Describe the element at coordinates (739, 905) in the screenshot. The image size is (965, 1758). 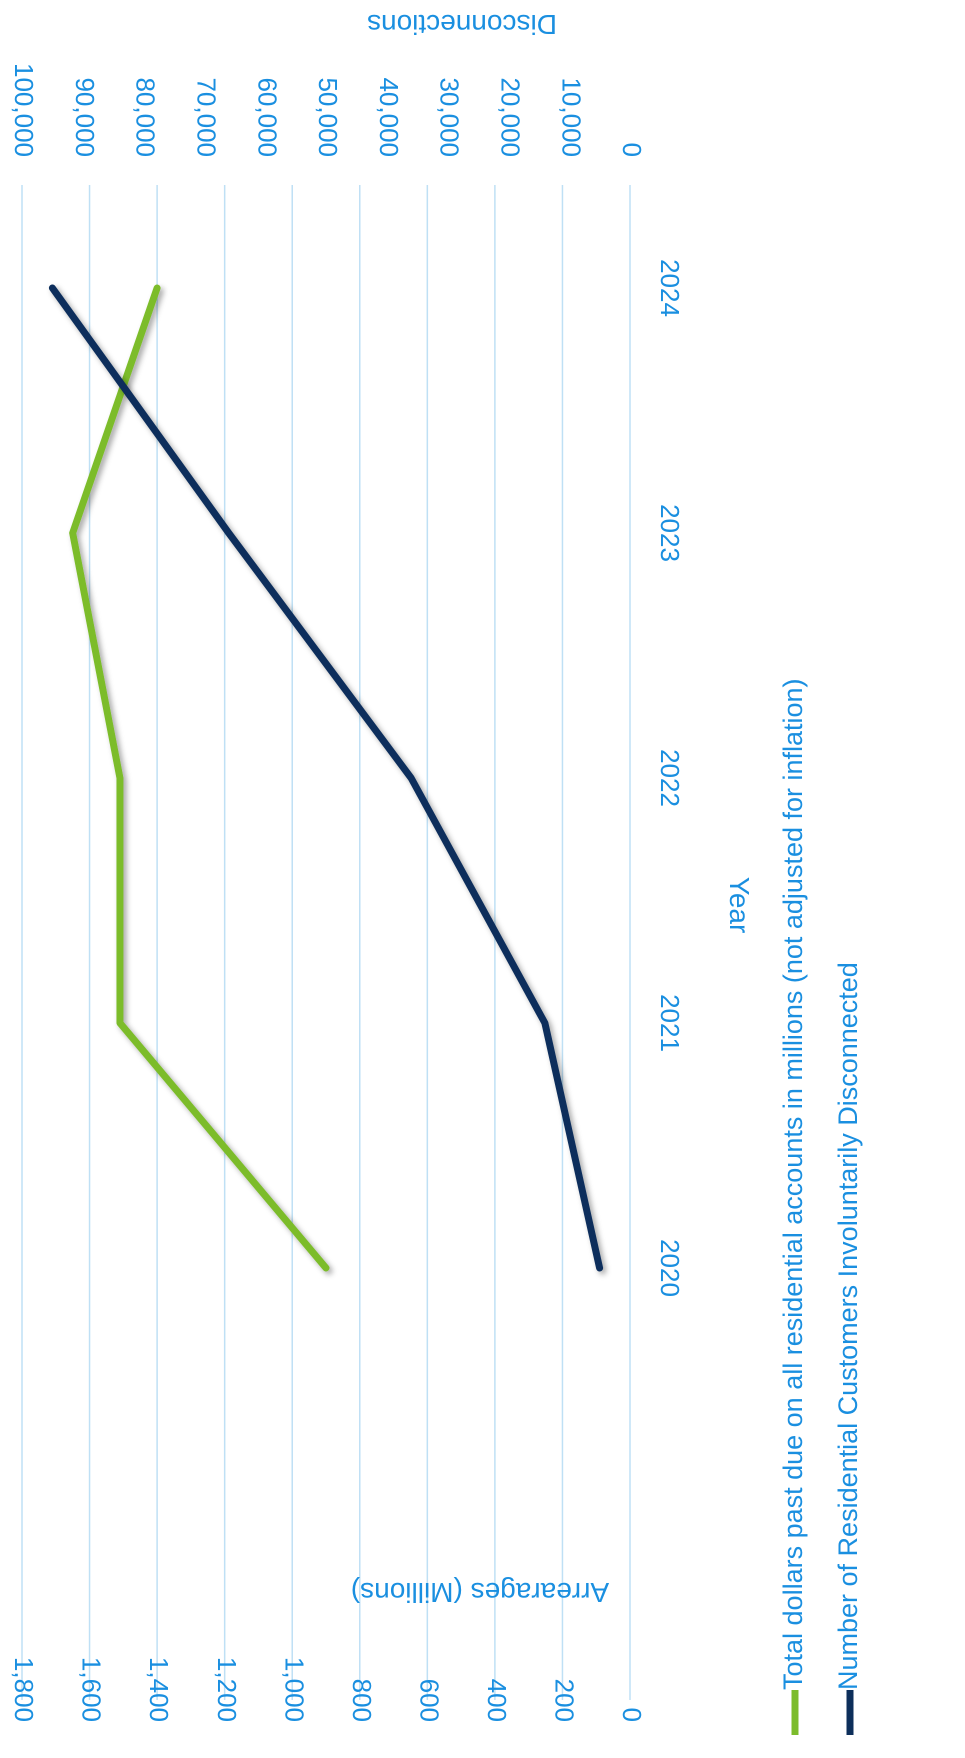
I see `x-axis-title: Year` at that location.